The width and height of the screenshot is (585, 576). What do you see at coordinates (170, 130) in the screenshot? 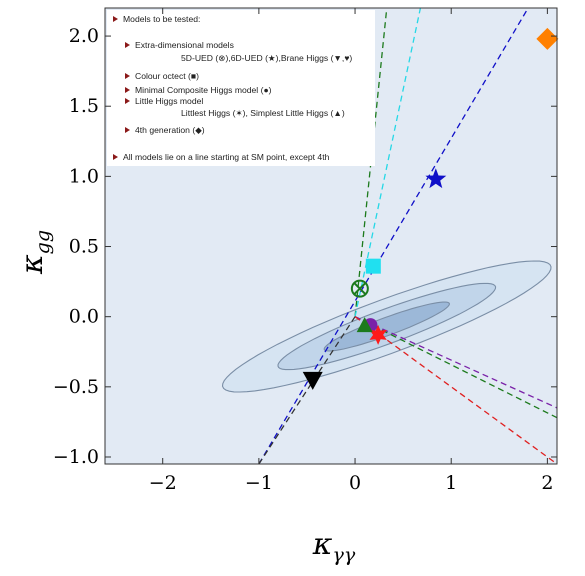
I see `legend-entry: 4th generation (◆)` at bounding box center [170, 130].